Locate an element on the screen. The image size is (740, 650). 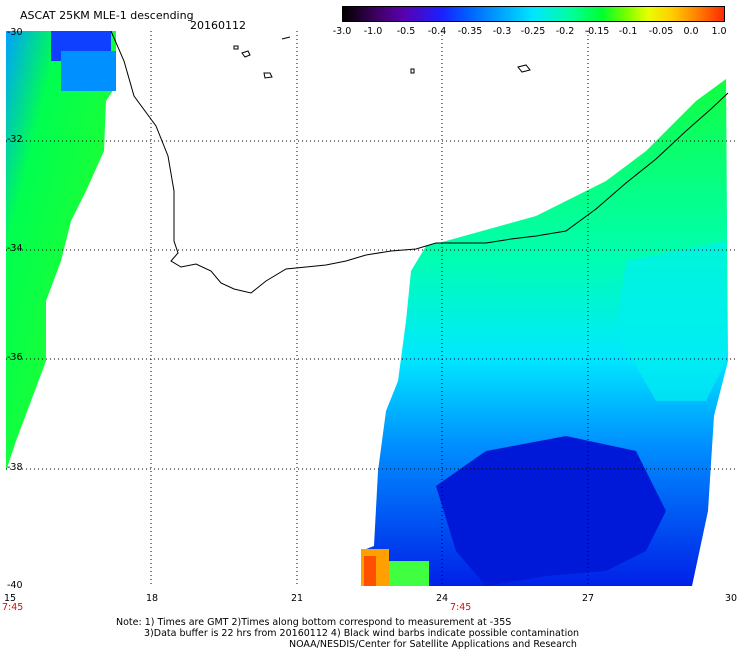
lon-label: 15 is located at coordinates (10, 598).